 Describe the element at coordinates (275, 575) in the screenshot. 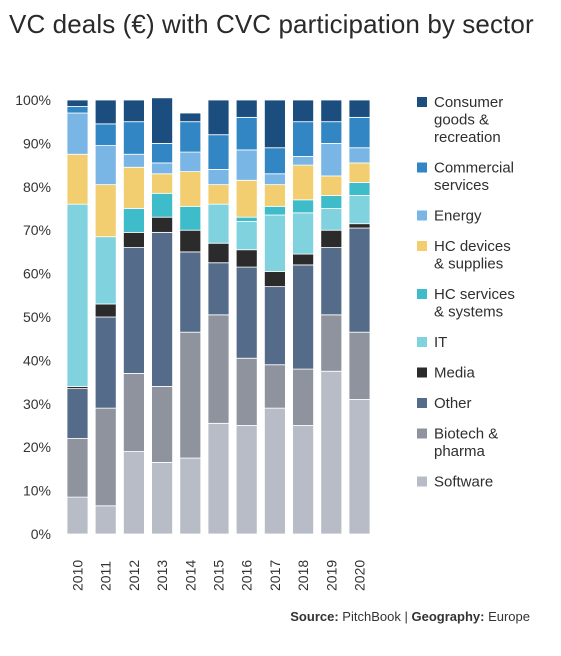

I see `x-tick-label: 2017` at that location.